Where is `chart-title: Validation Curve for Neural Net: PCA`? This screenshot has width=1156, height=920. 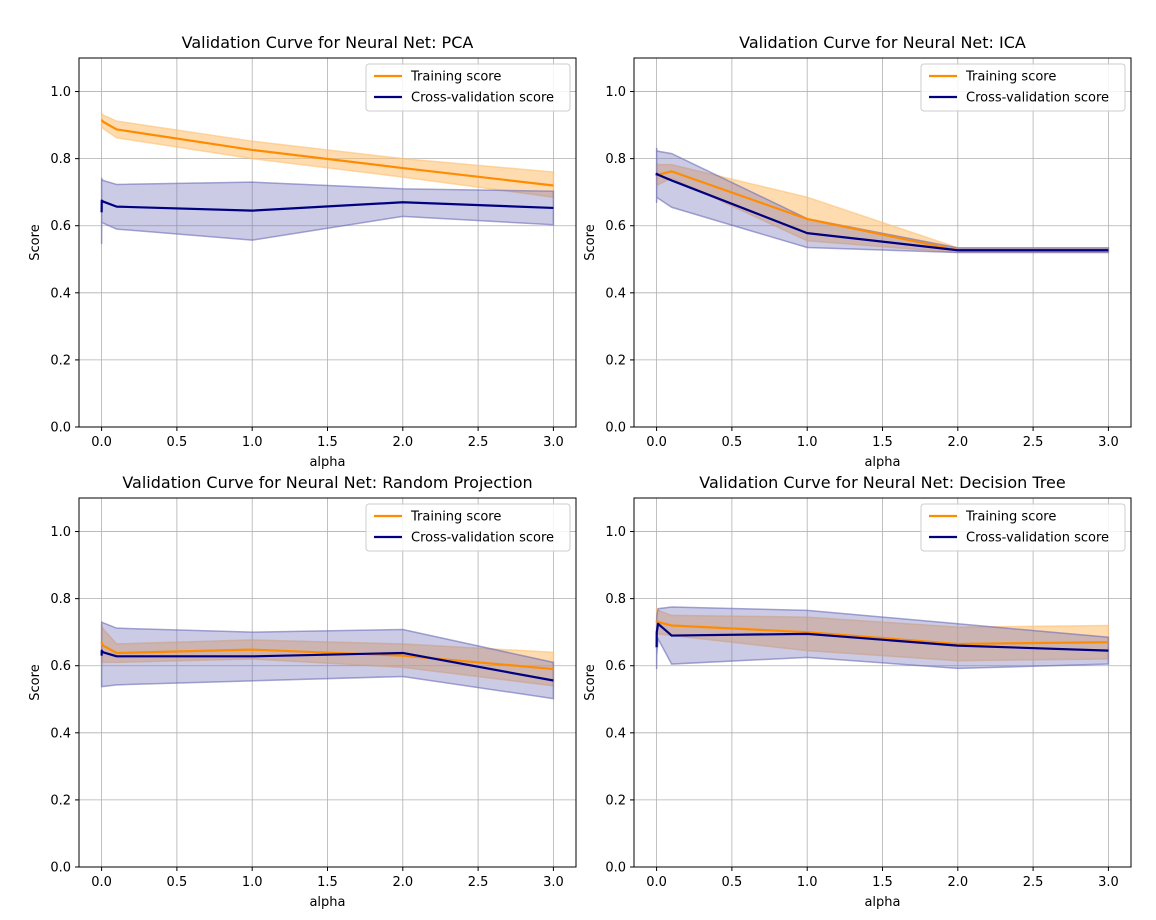 chart-title: Validation Curve for Neural Net: PCA is located at coordinates (328, 42).